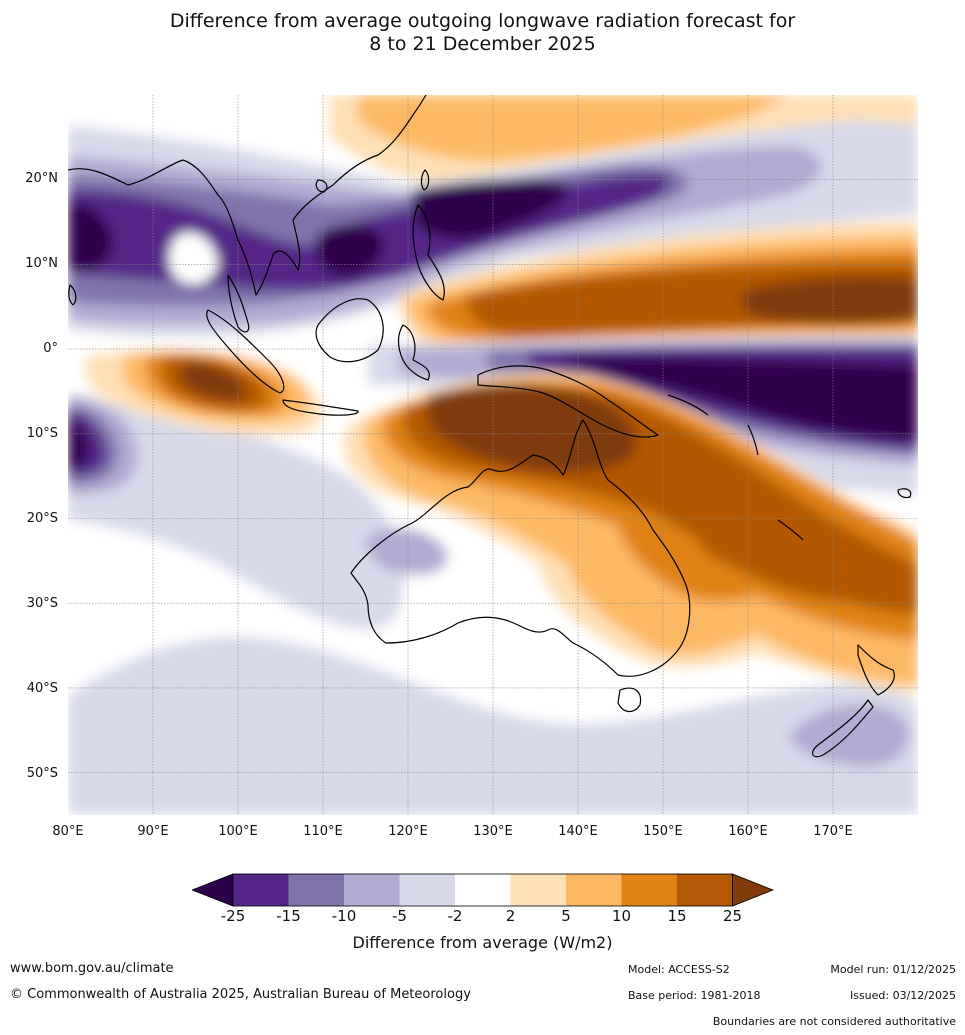 Image resolution: width=965 pixels, height=1035 pixels. I want to click on colorbar-arrow-low, so click(212, 890).